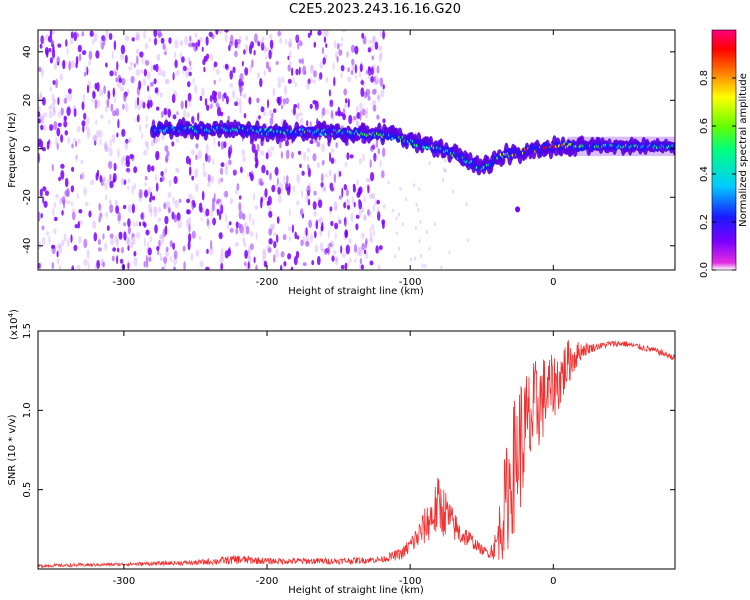 The height and width of the screenshot is (600, 750). What do you see at coordinates (27, 331) in the screenshot?
I see `y-tick-label: 1.5` at bounding box center [27, 331].